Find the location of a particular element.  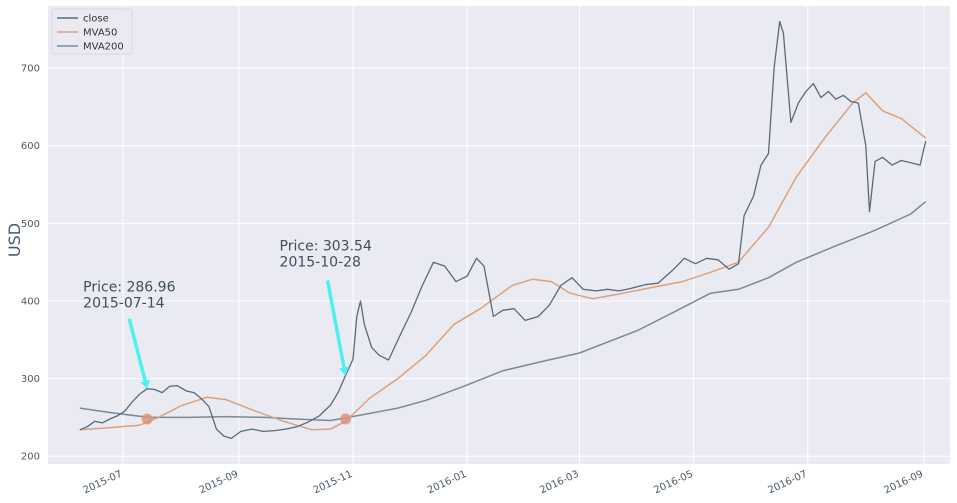

legend-label-mva50: MVA50 is located at coordinates (100, 33).